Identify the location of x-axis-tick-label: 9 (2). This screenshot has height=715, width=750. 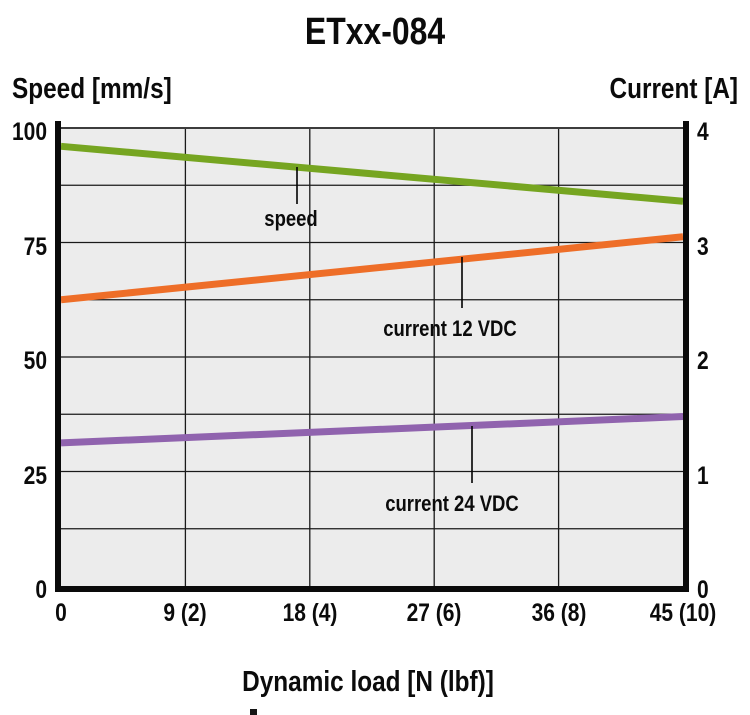
(185, 613).